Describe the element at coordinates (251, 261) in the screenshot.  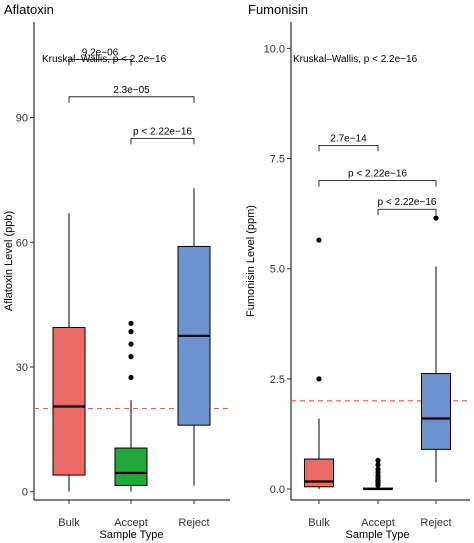
I see `y-axis-label: Fumonisin Level (ppm)` at that location.